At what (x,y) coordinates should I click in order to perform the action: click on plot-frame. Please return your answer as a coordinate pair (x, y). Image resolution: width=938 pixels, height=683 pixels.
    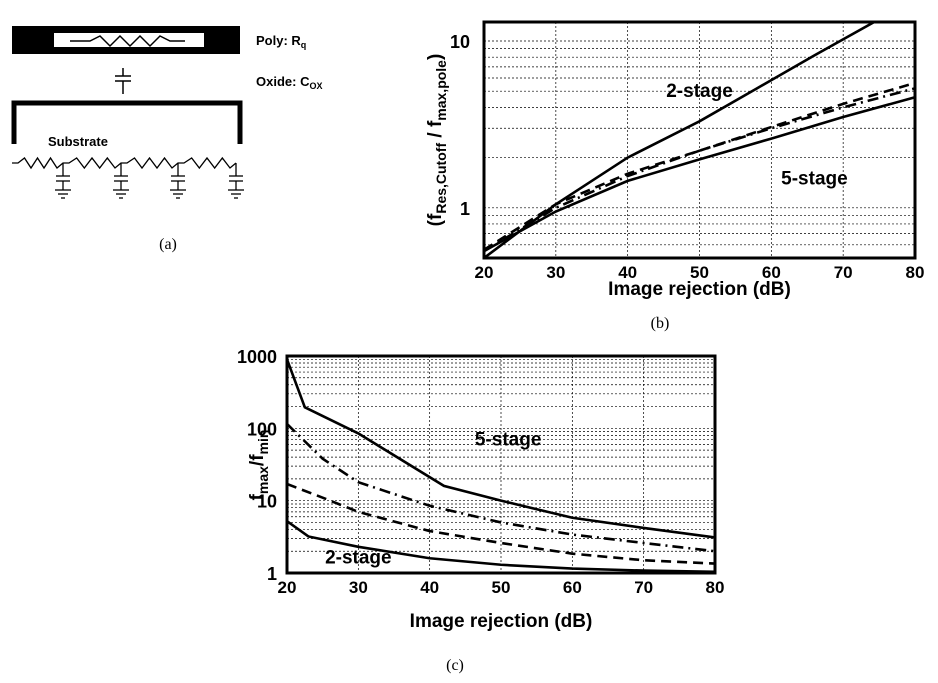
    Looking at the image, I should click on (501, 464).